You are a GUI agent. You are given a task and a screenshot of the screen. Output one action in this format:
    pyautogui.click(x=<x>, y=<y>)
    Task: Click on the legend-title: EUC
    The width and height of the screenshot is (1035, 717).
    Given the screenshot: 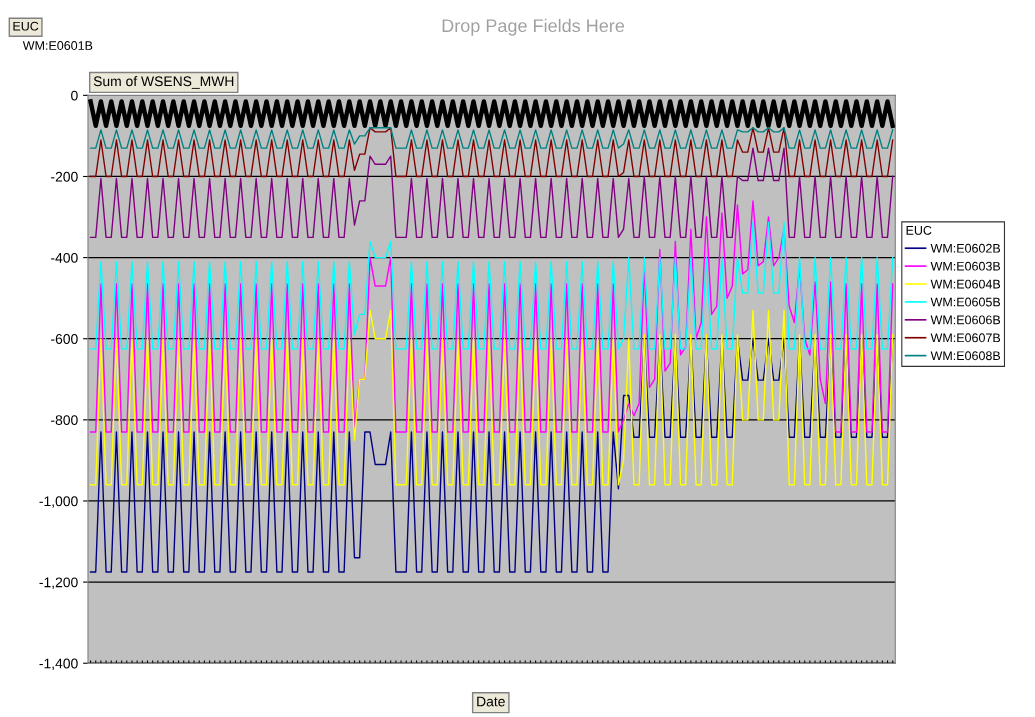 What is the action you would take?
    pyautogui.click(x=919, y=230)
    